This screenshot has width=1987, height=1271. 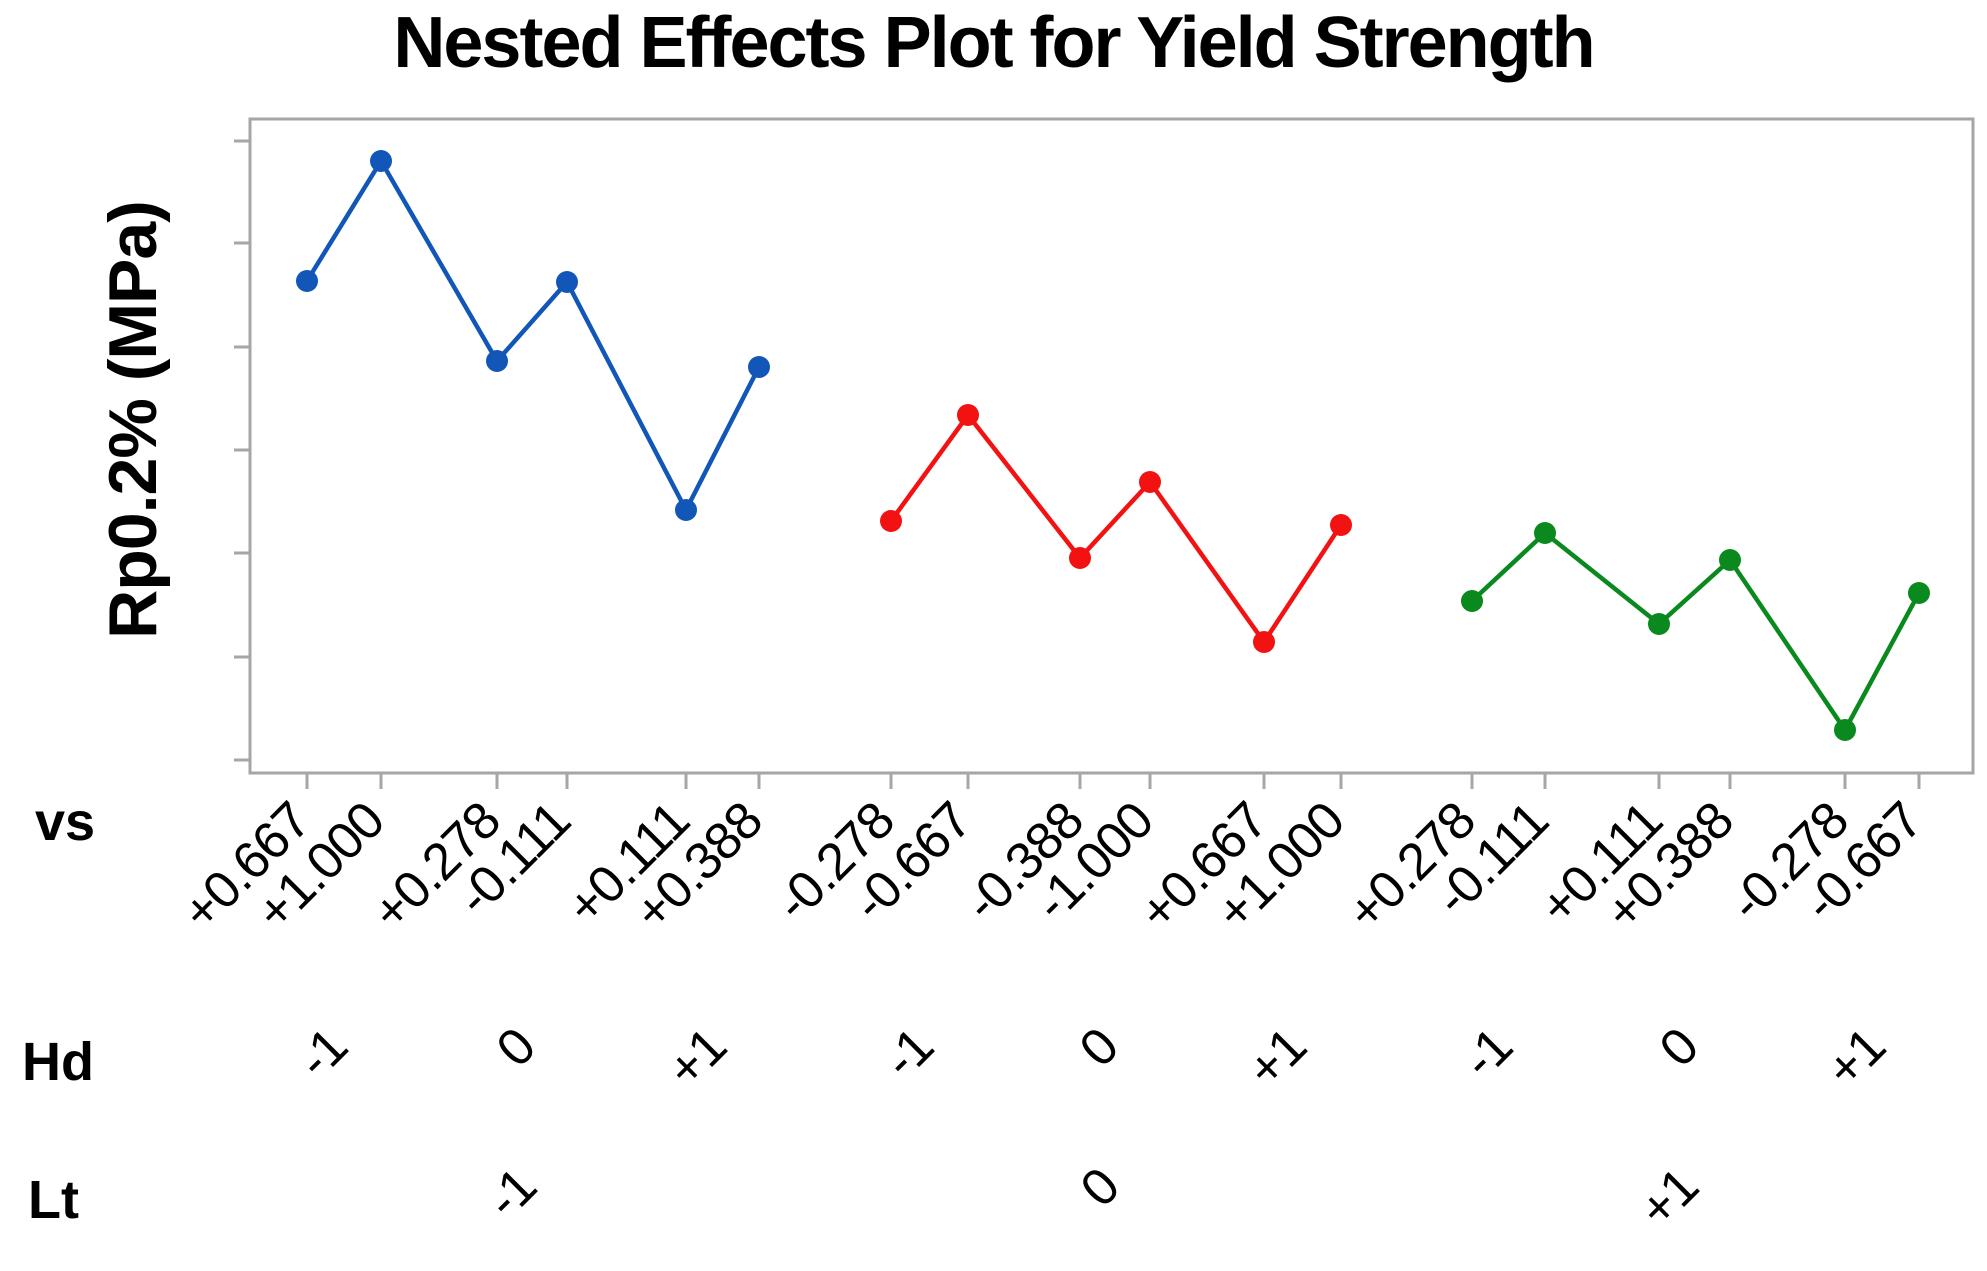 I want to click on chart-title: Nested Effects Plot for Yield Strength, so click(x=994, y=43).